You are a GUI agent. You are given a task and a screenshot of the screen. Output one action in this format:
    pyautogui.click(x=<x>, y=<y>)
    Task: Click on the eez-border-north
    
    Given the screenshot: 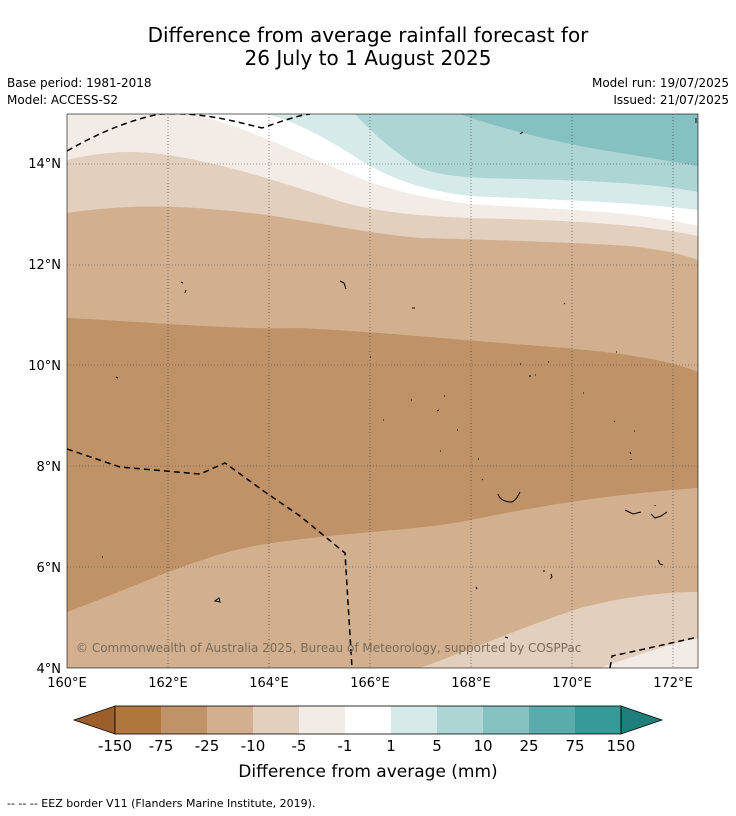 What is the action you would take?
    pyautogui.click(x=189, y=133)
    